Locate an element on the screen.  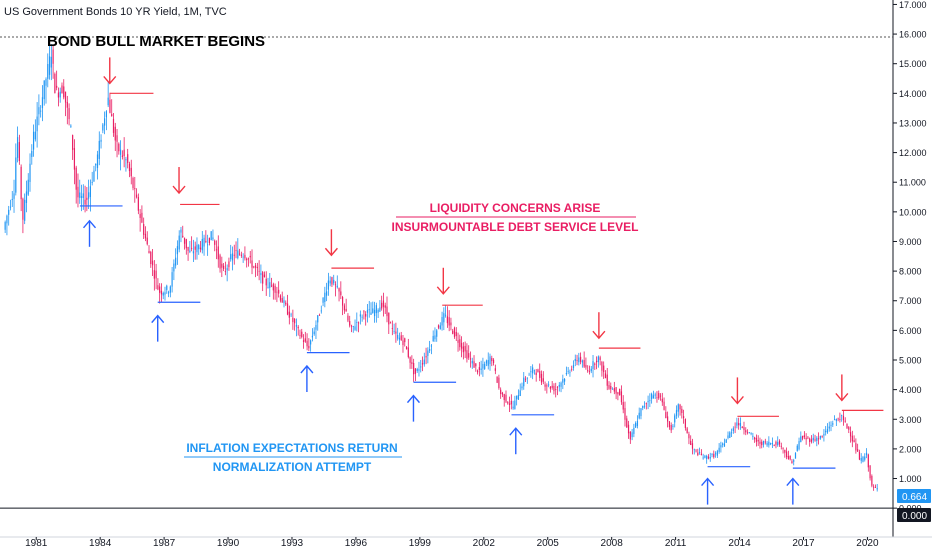
top-arrow-icon is located at coordinates (443, 281).